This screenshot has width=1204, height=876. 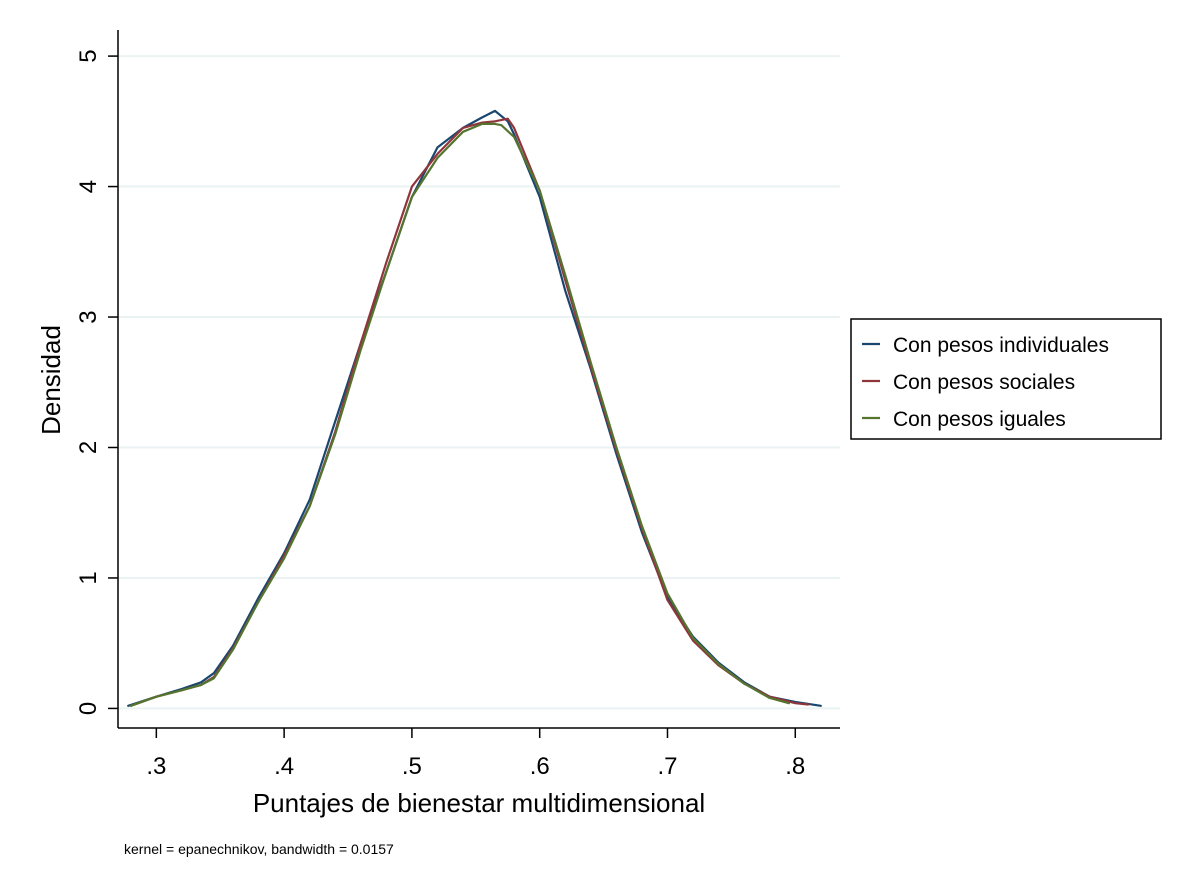 What do you see at coordinates (540, 766) in the screenshot?
I see `x-tick-label-3: .6` at bounding box center [540, 766].